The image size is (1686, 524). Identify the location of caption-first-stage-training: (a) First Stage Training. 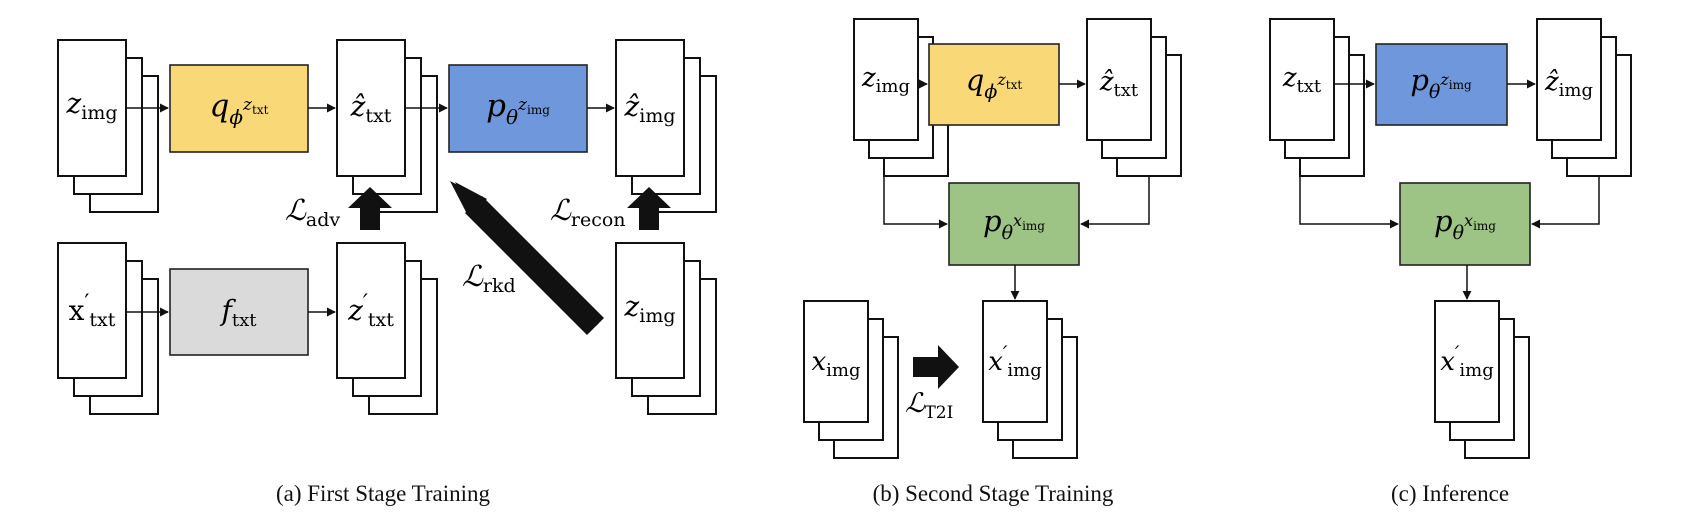
(383, 493).